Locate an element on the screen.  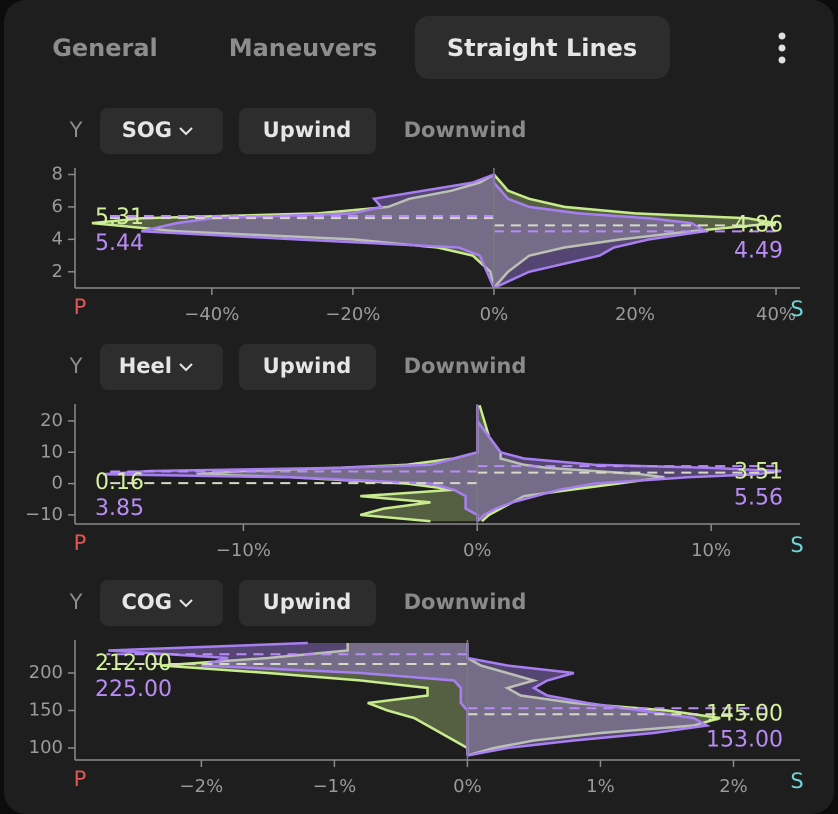
median-label: 5.44 is located at coordinates (119, 243).